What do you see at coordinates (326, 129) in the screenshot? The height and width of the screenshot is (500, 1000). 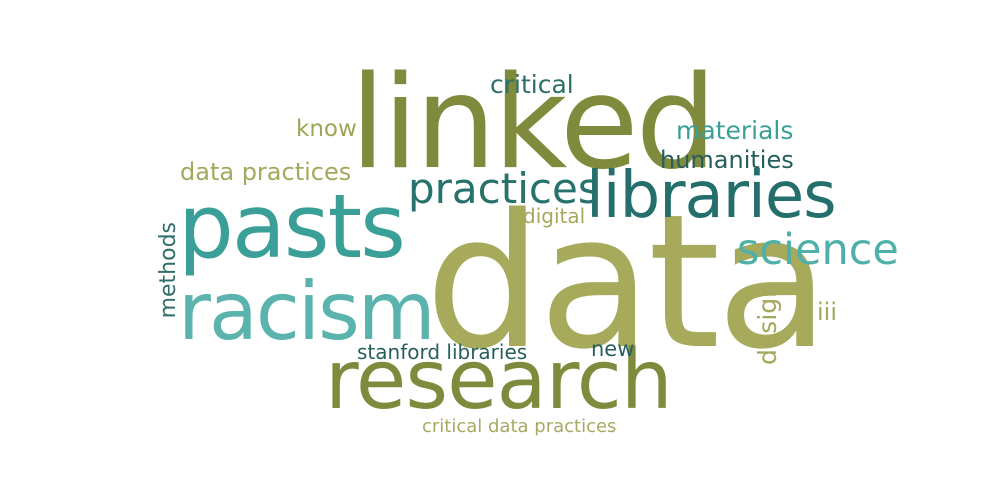 I see `word-know: know` at bounding box center [326, 129].